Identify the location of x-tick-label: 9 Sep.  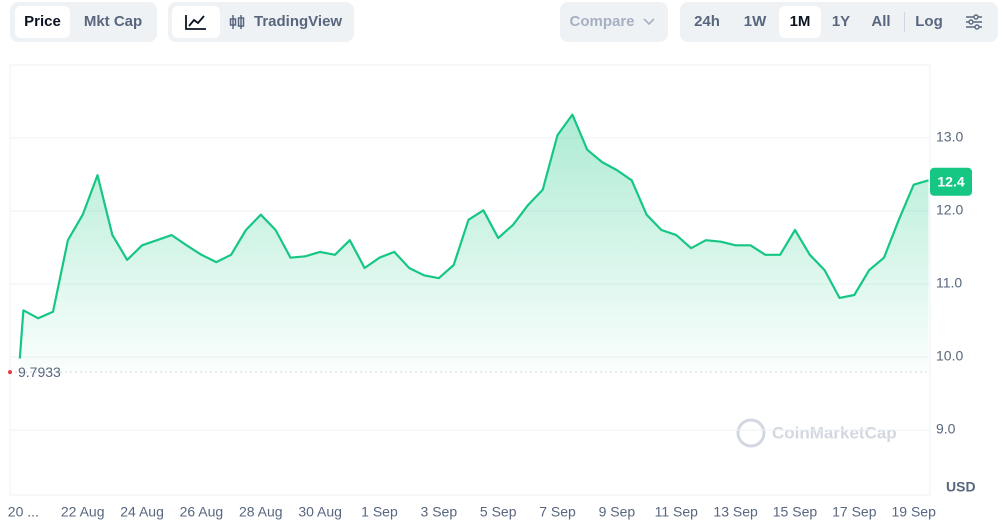
(617, 512).